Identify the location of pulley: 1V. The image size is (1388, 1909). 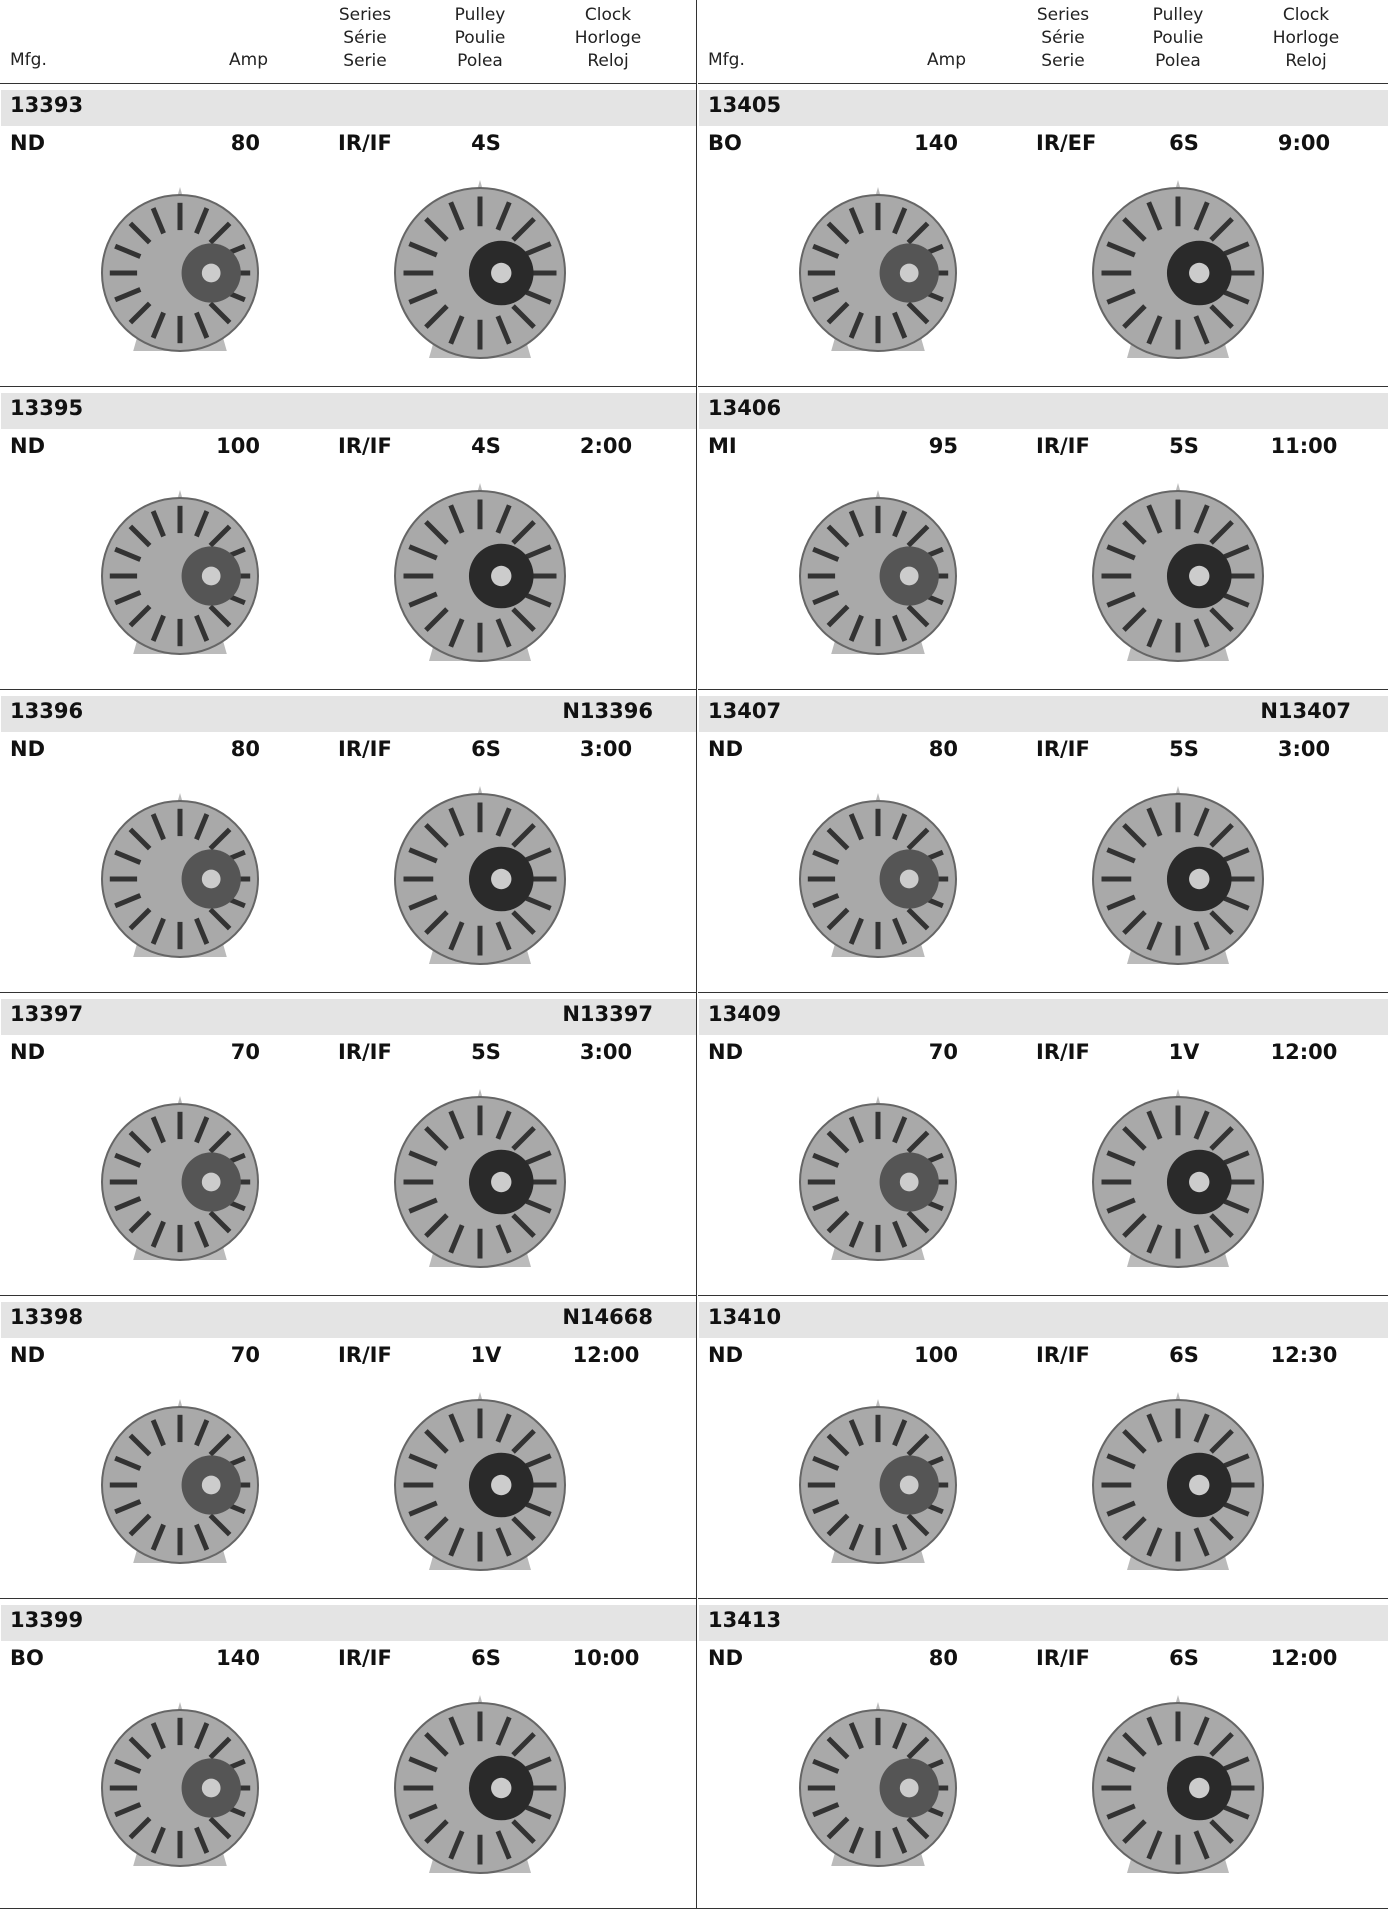
(1184, 1052).